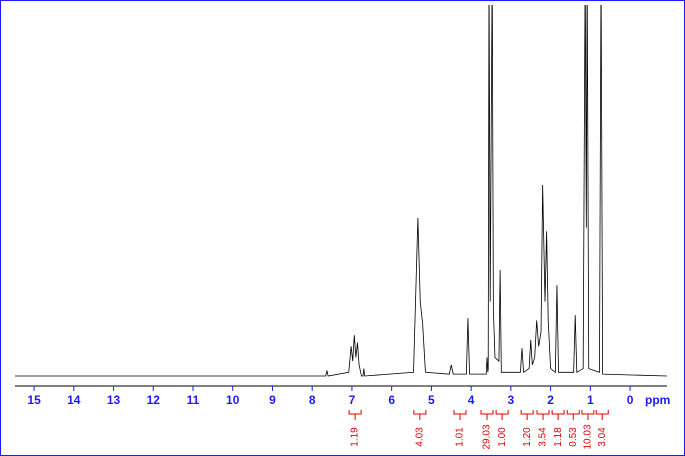 The width and height of the screenshot is (685, 456). What do you see at coordinates (74, 400) in the screenshot?
I see `x-tick-label: 14` at bounding box center [74, 400].